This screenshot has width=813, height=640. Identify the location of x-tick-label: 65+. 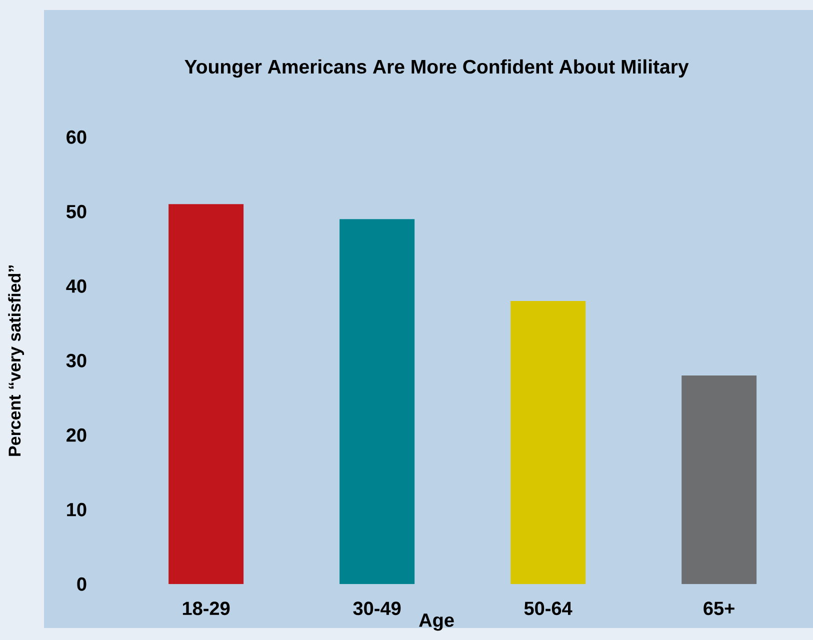
(719, 609).